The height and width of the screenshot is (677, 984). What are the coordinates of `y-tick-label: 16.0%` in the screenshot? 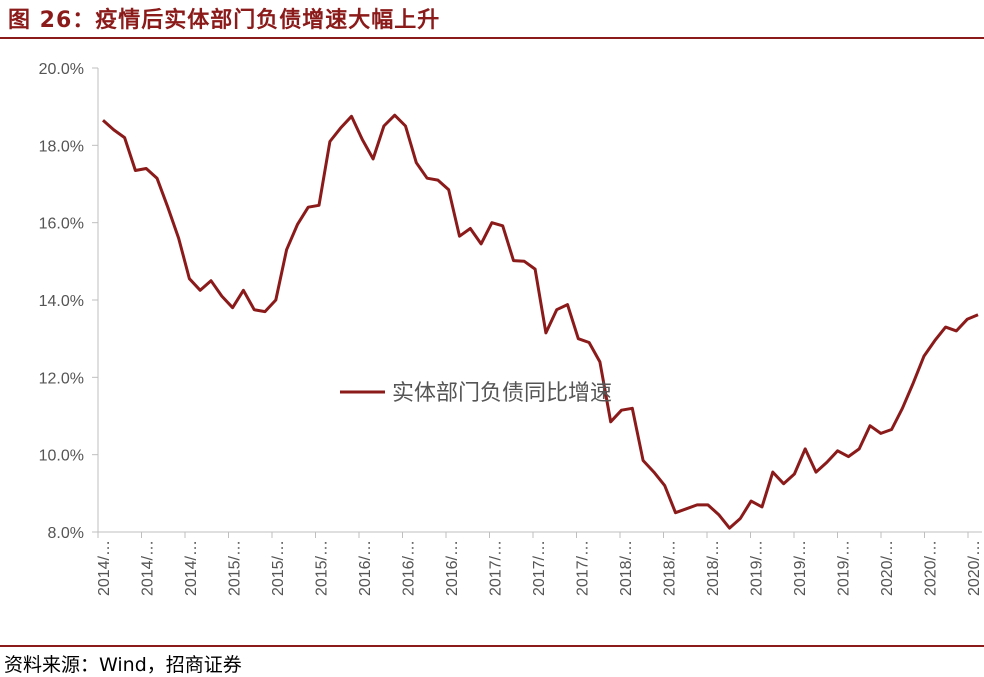 It's located at (61, 224).